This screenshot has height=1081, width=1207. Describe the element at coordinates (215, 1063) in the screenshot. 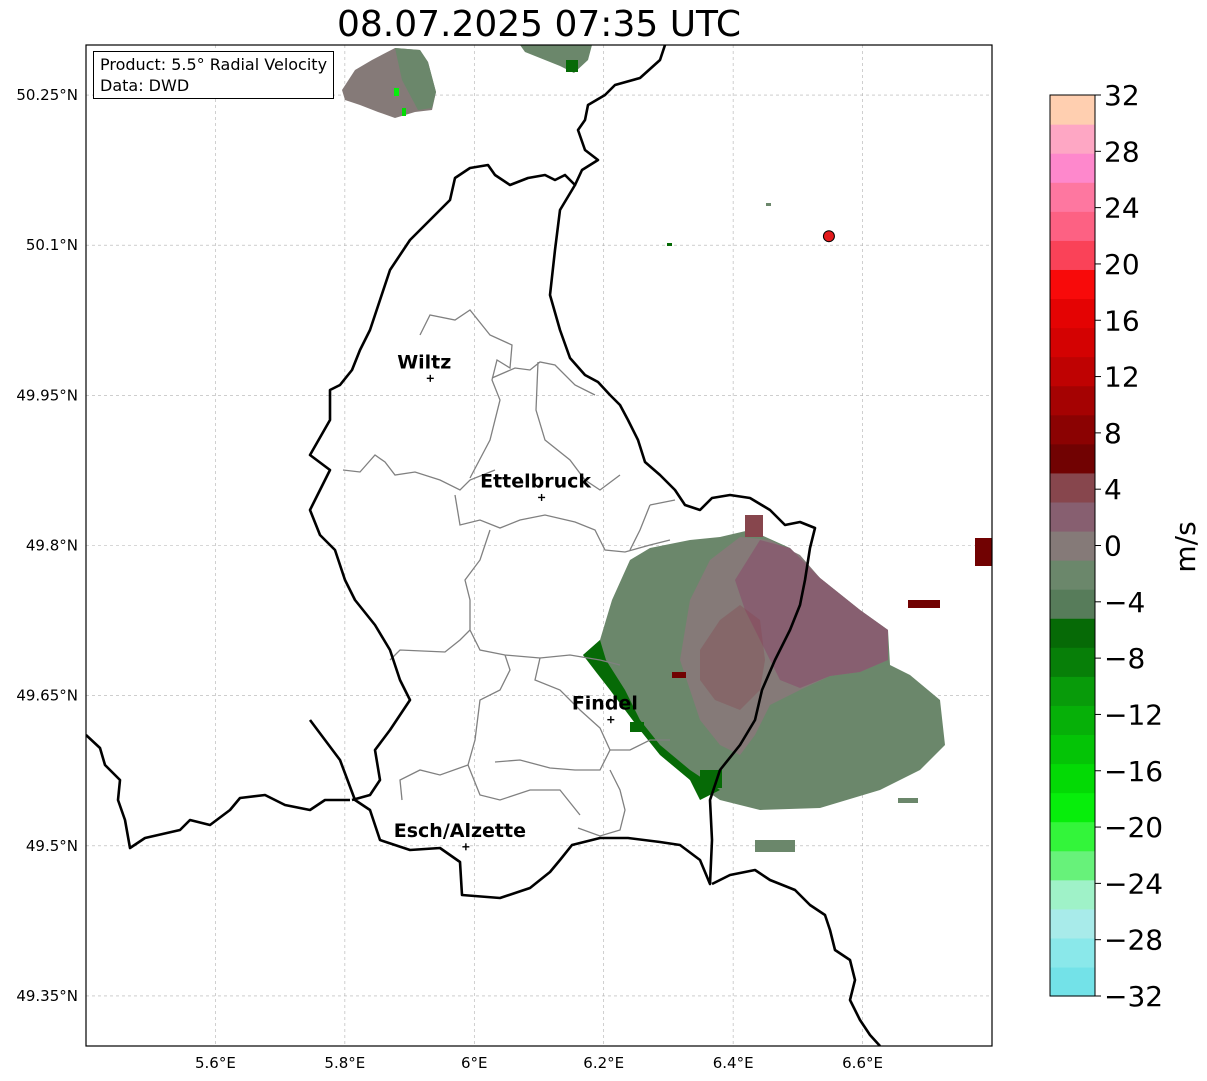

I see `lon-tick-label: 5.6°E` at that location.